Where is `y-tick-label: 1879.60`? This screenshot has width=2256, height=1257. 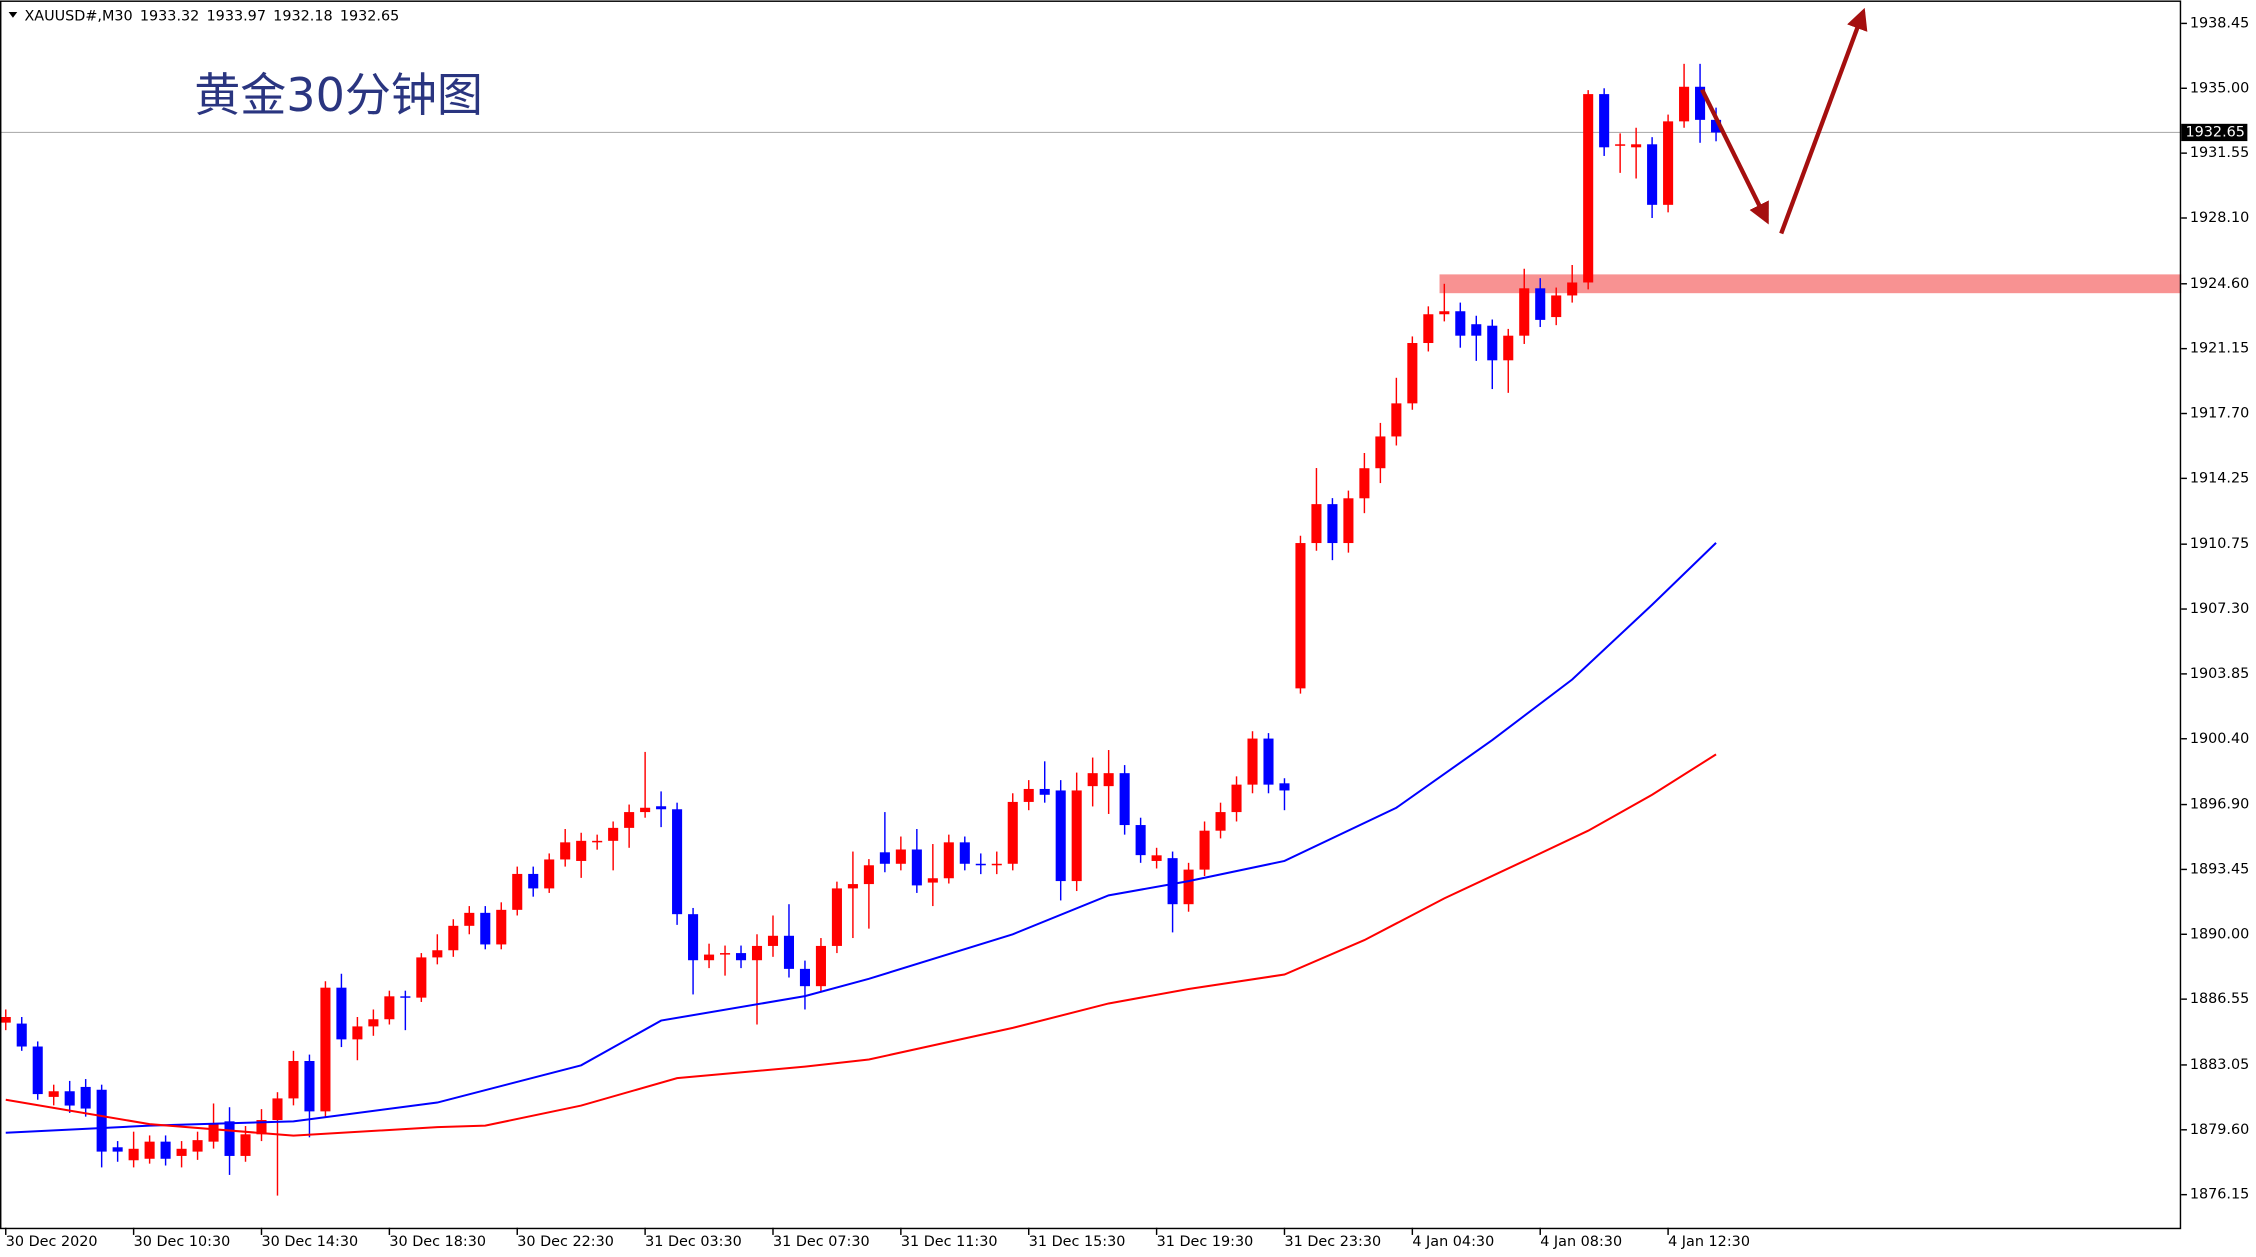
y-tick-label: 1879.60 is located at coordinates (2219, 1130).